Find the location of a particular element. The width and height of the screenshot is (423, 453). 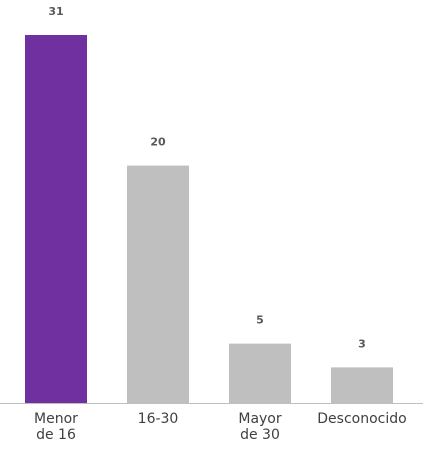

x-tick-label: Menor de 16 is located at coordinates (56, 427).